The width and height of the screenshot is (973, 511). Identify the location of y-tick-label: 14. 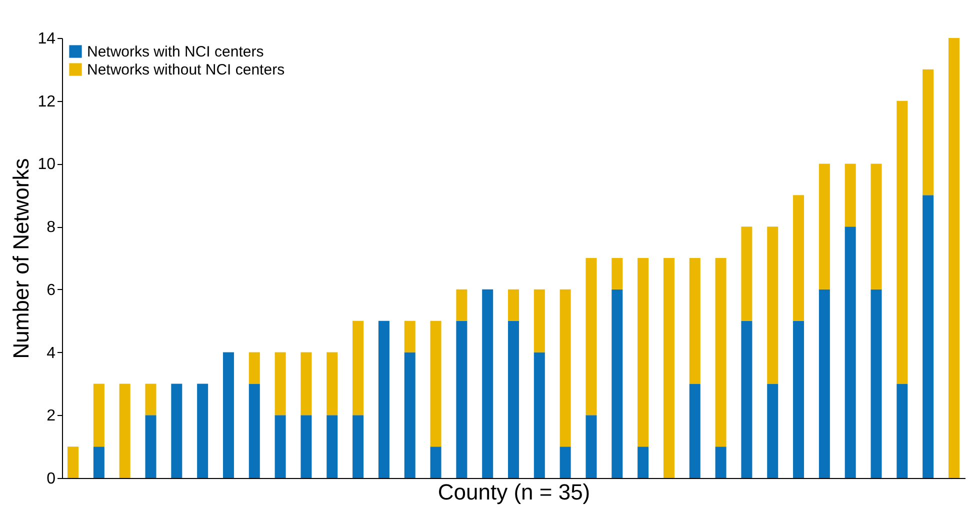
(47, 39).